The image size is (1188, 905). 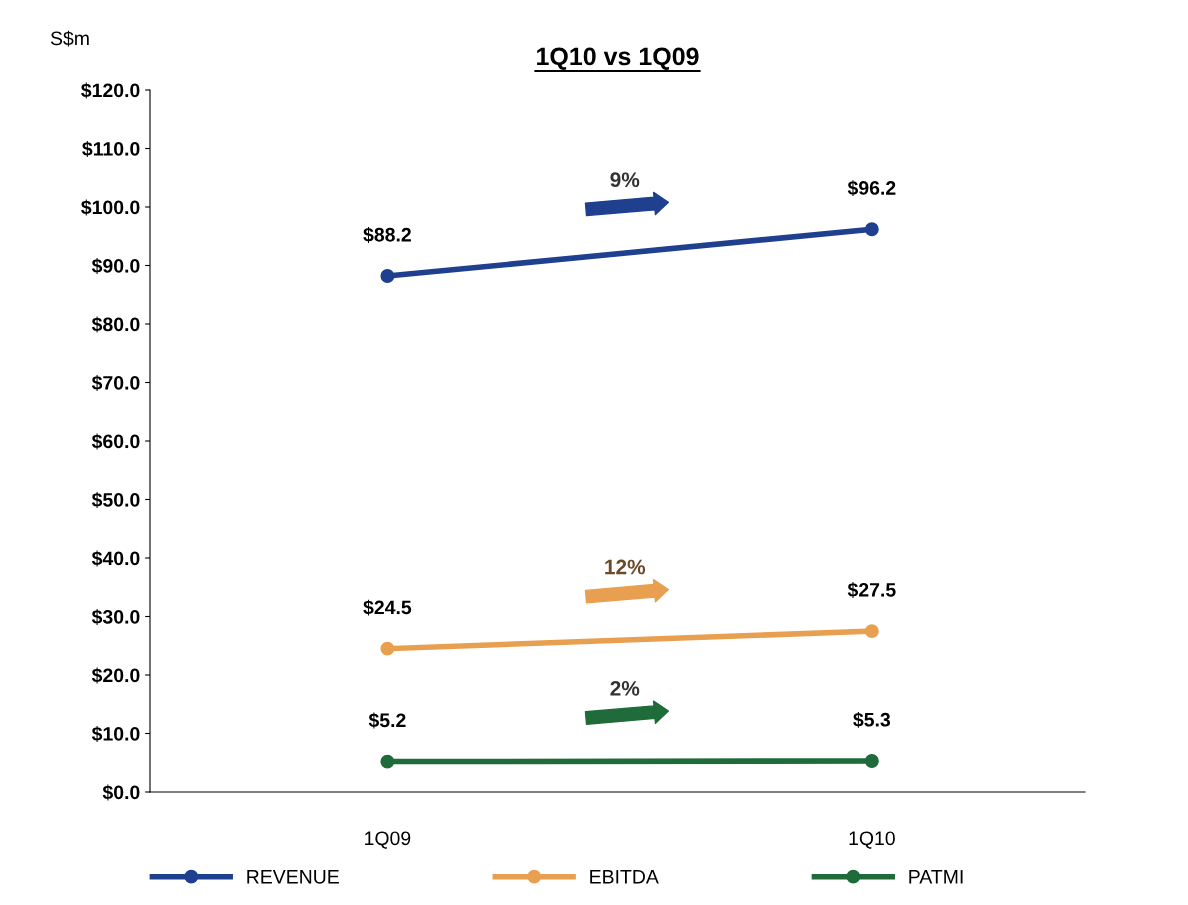 I want to click on y-tick-label: $40.0, so click(x=115, y=558).